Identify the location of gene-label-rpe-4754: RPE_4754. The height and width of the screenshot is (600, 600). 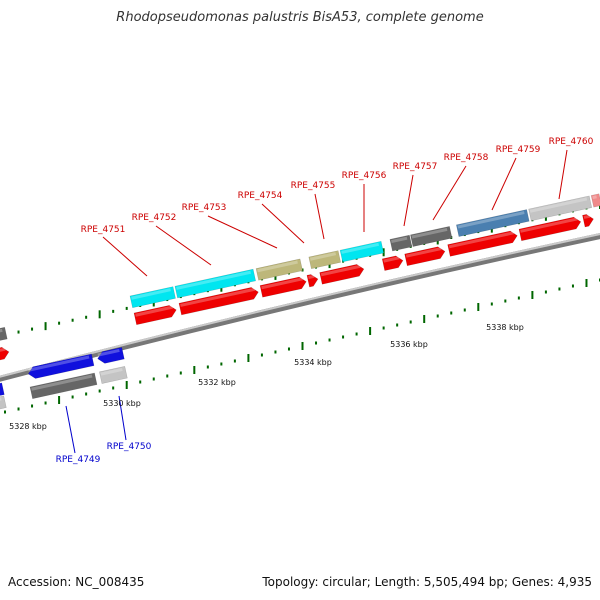
(260, 196).